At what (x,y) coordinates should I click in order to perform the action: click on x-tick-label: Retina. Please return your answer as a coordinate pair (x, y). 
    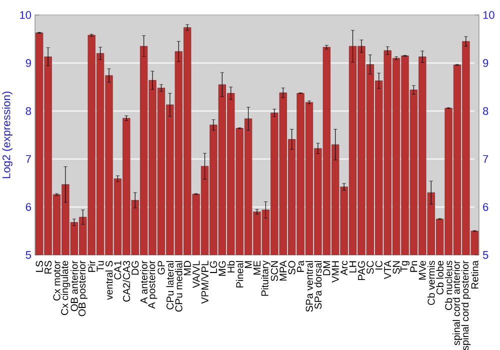
    Looking at the image, I should click on (474, 274).